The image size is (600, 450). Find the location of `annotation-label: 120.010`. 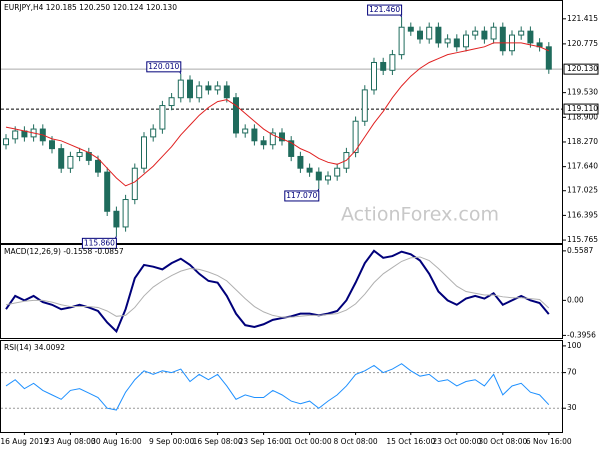

annotation-label: 120.010 is located at coordinates (163, 66).